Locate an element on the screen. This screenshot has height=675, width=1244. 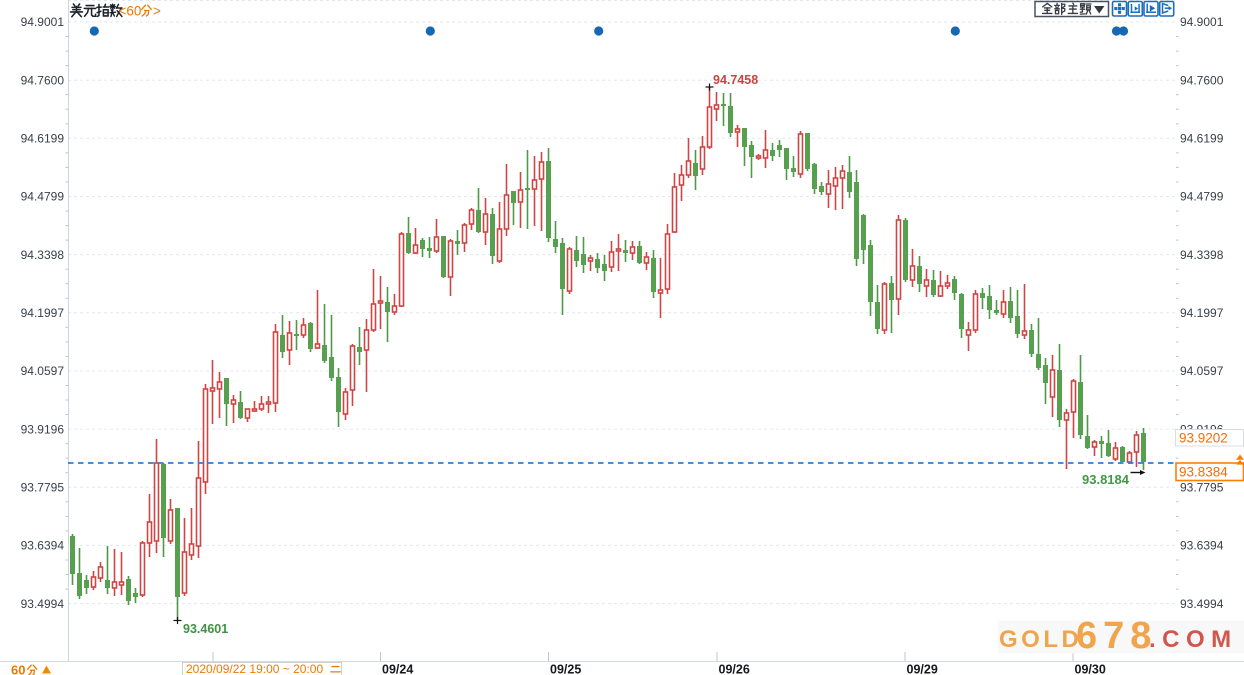
svg-text: 94.7458 is located at coordinates (735, 80).